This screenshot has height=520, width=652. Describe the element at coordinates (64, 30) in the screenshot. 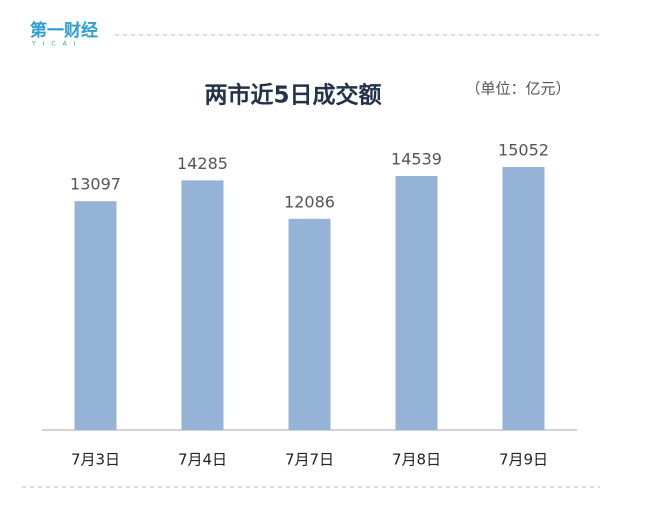

I see `logo: 第一财经` at that location.